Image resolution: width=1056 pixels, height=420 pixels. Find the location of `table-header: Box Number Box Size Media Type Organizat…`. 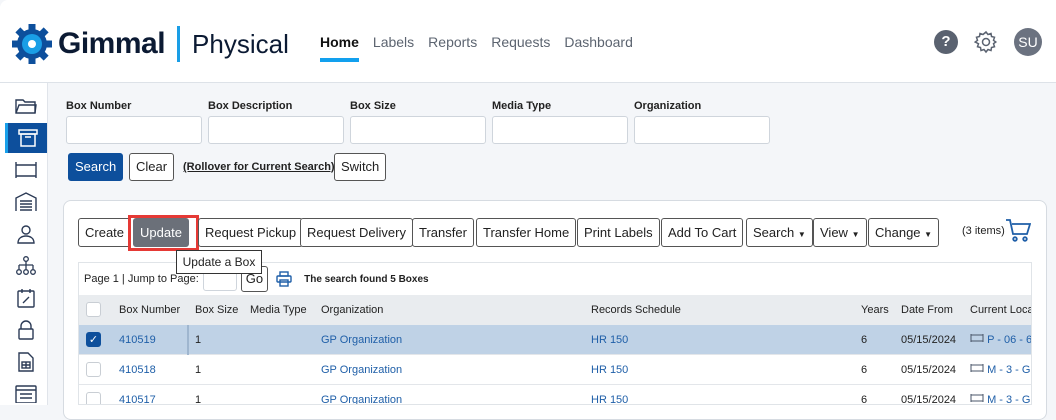

table-header: Box Number Box Size Media Type Organizat… is located at coordinates (555, 310).